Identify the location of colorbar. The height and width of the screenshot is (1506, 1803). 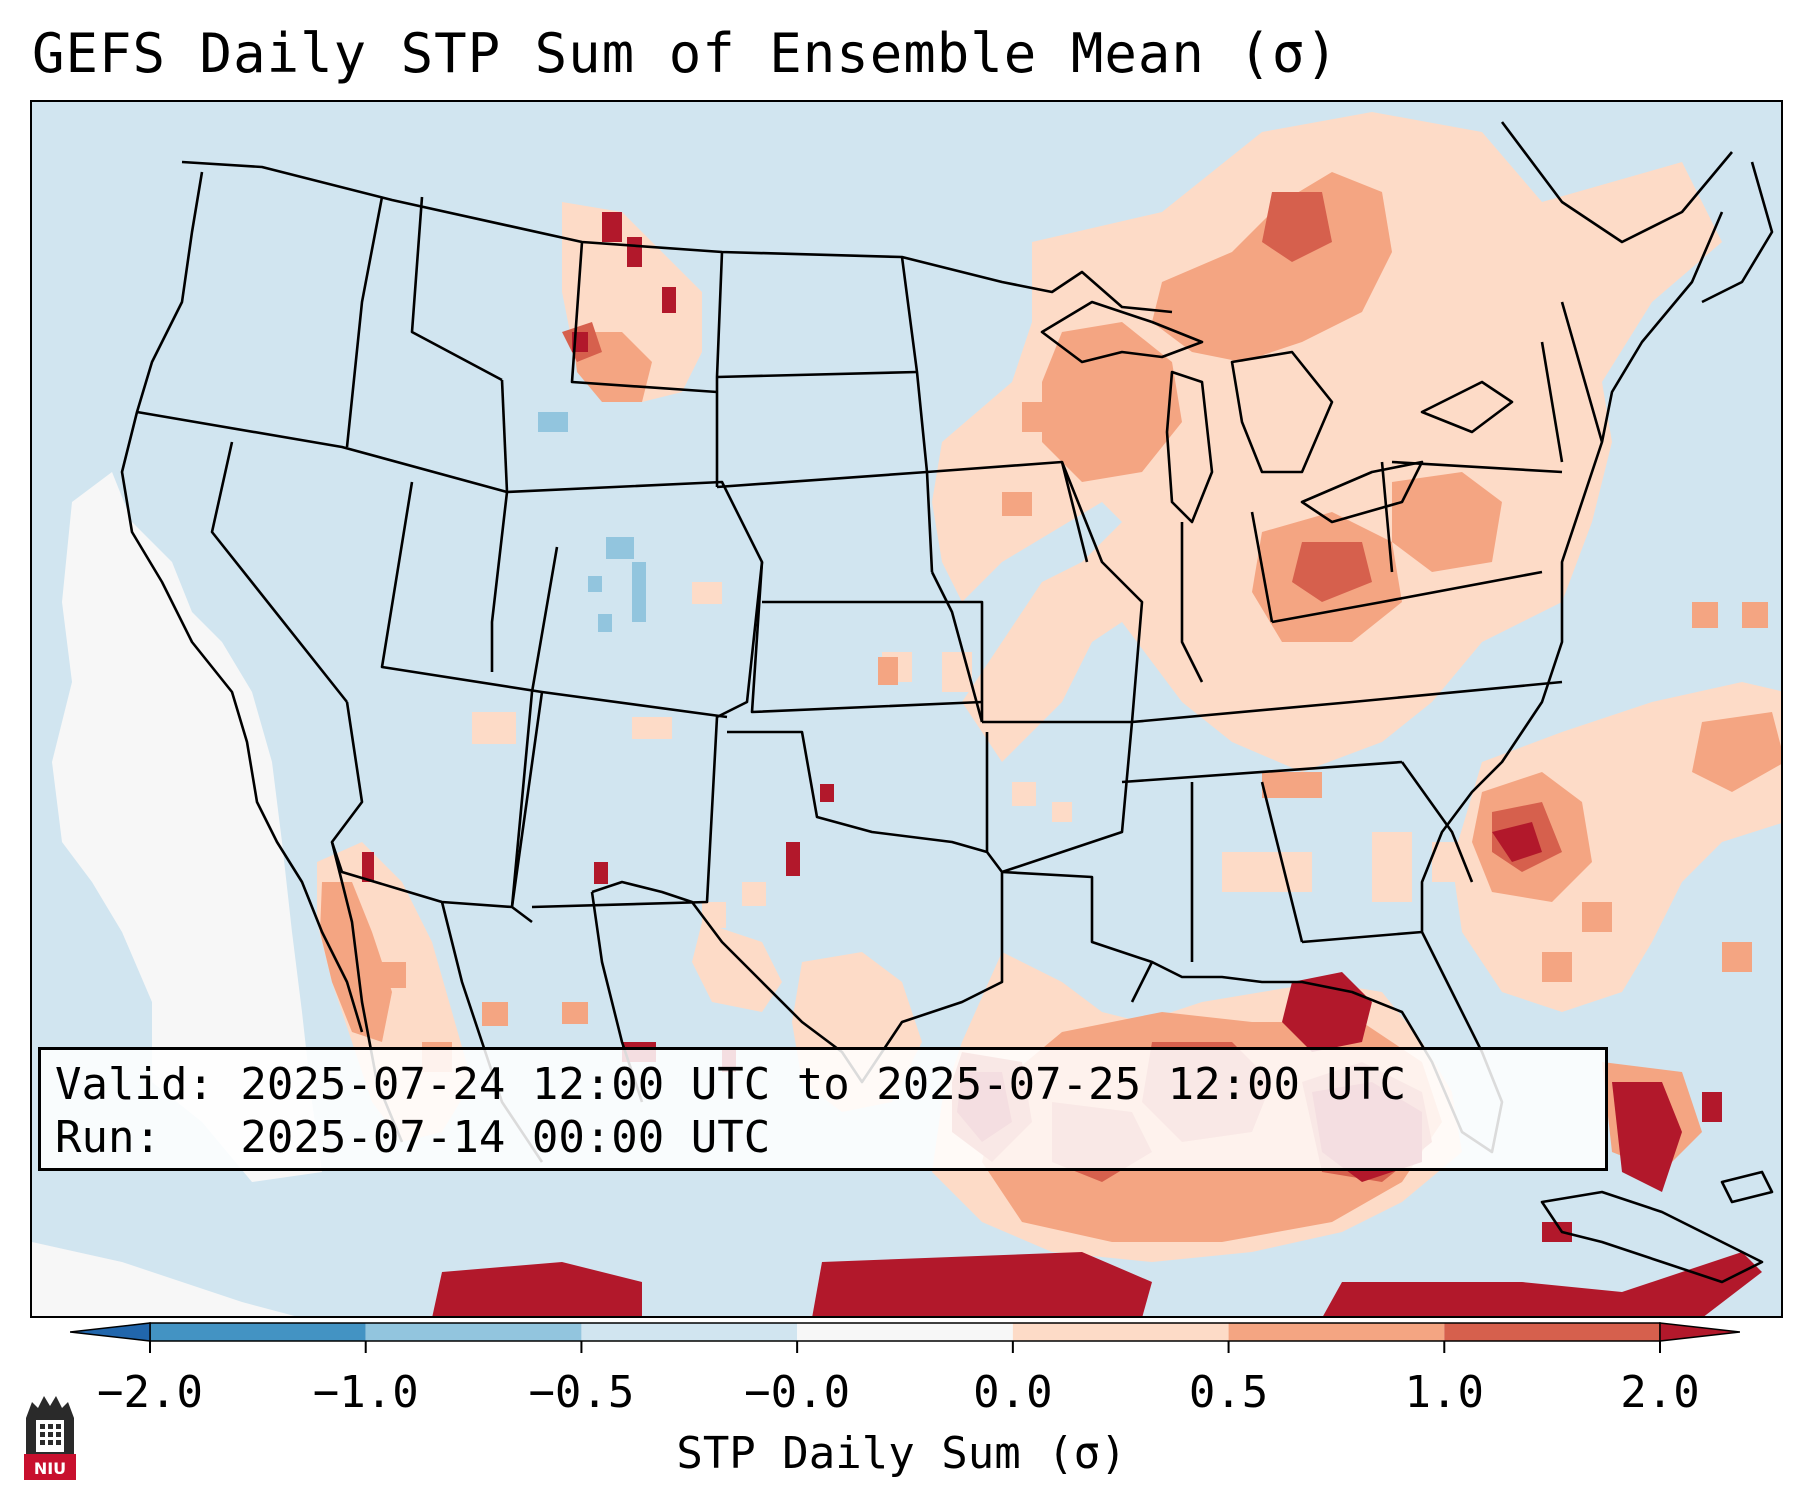
(905, 1337).